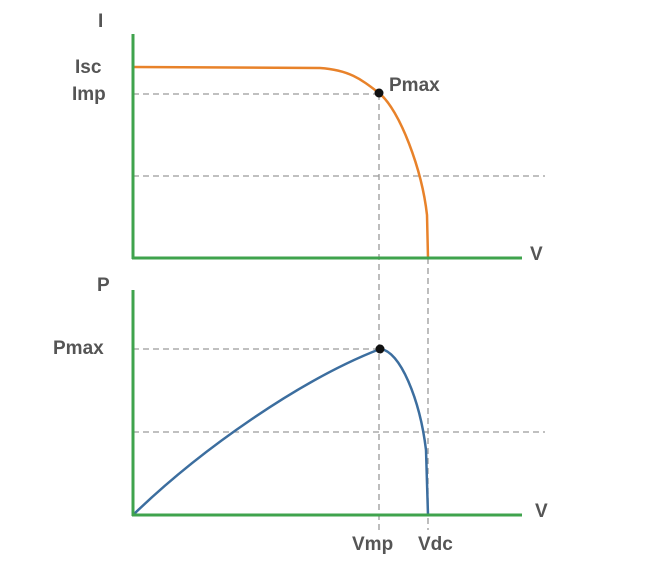 This screenshot has height=575, width=670. Describe the element at coordinates (78, 348) in the screenshot. I see `pmax-label: Pmax` at that location.